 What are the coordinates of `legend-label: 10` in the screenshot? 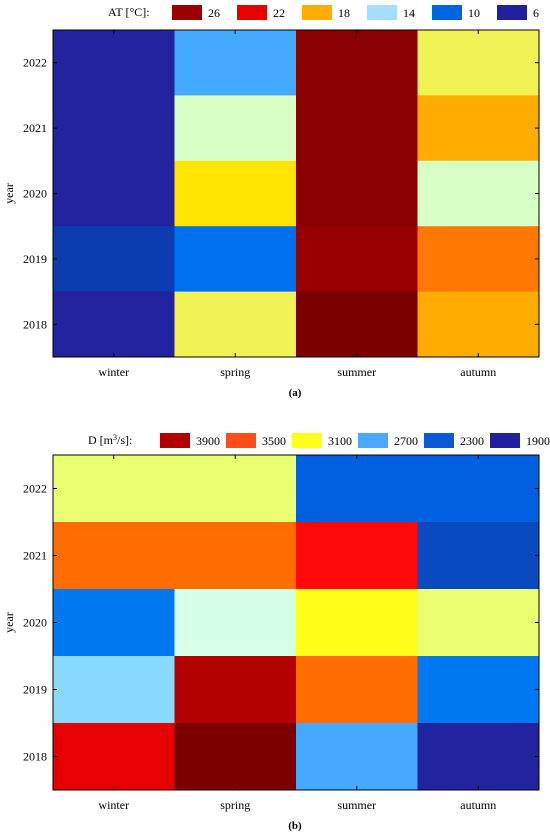 It's located at (474, 13).